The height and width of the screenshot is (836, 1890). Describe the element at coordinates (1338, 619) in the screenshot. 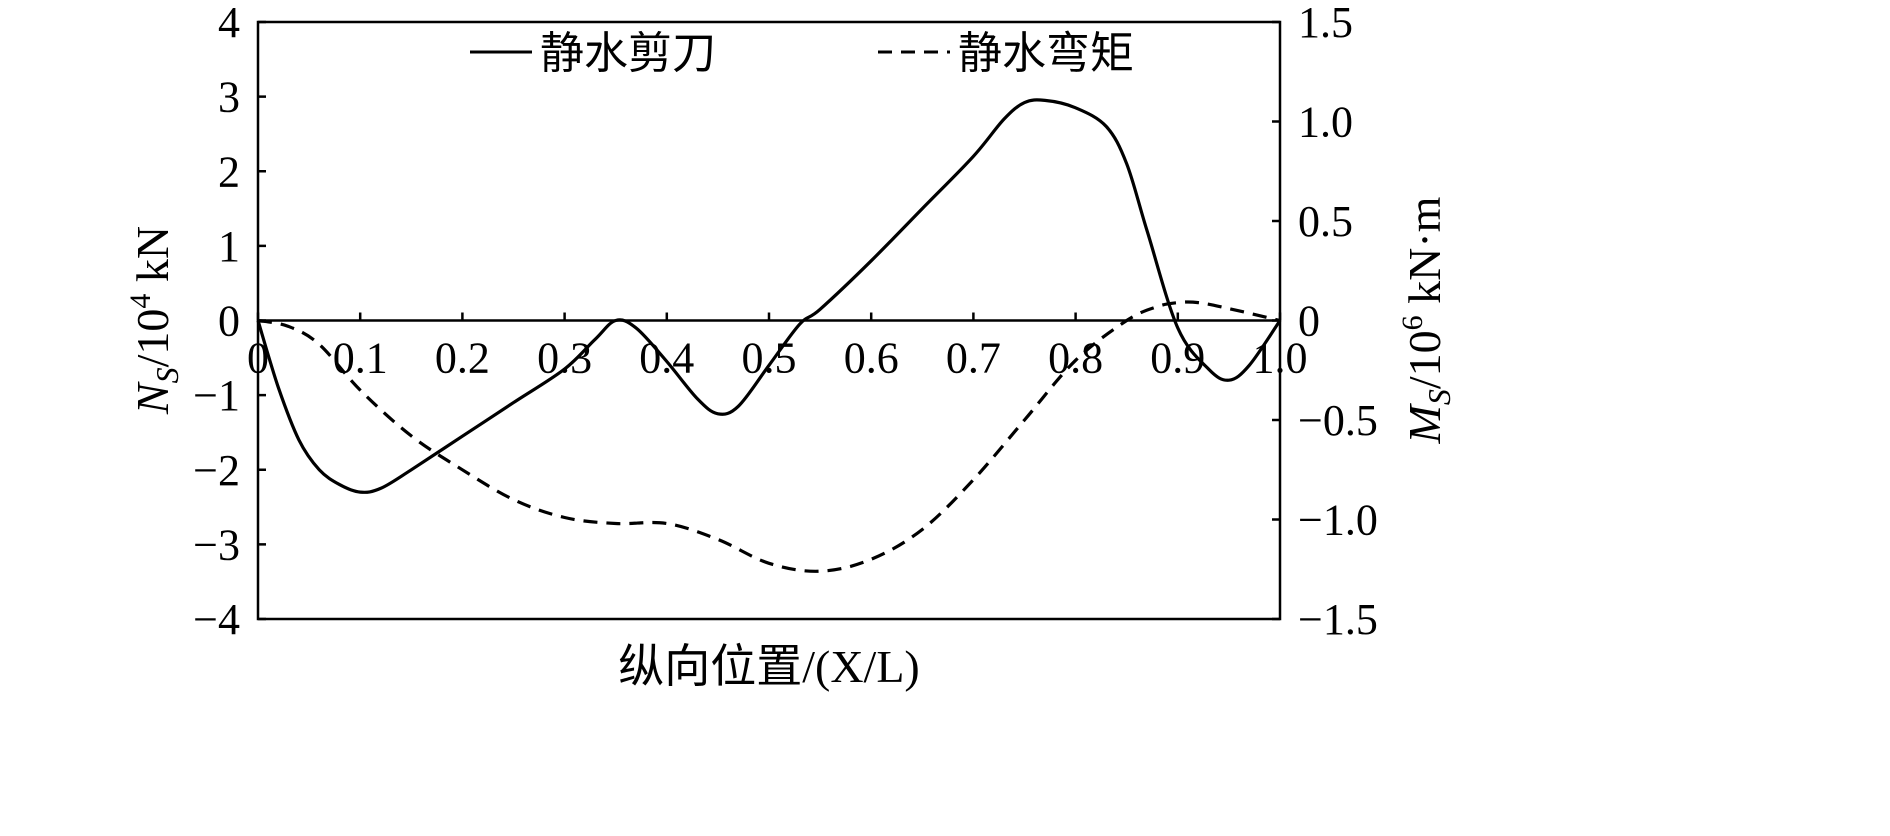

I see `y-right-tick-label: −1.5` at that location.